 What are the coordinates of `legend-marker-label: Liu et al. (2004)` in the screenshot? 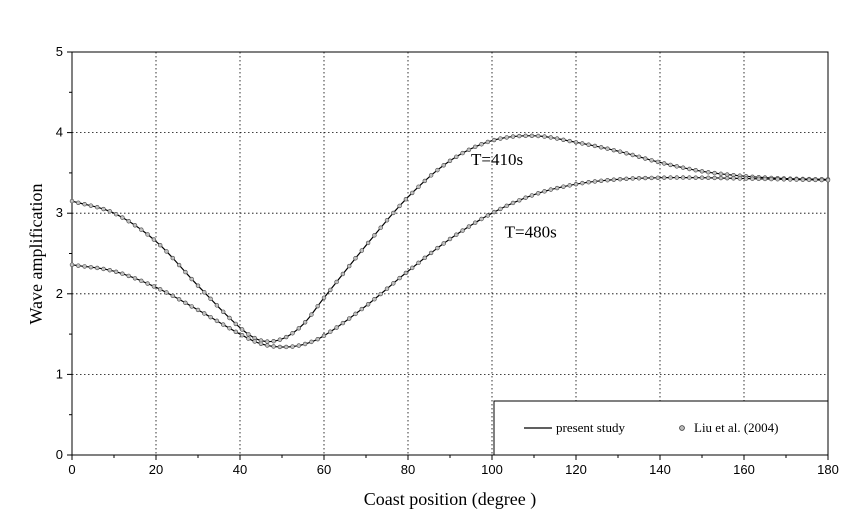 It's located at (736, 427).